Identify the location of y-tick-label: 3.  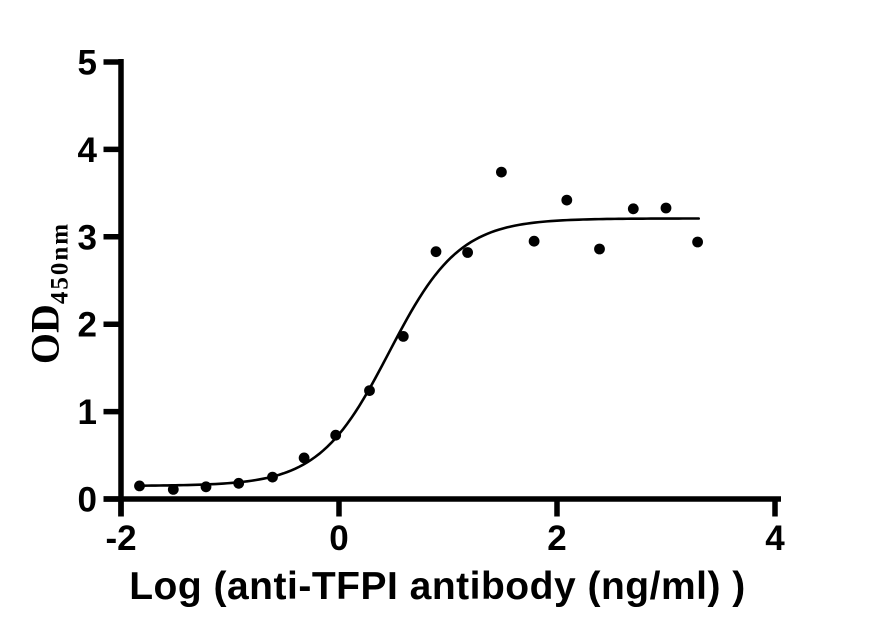
(87, 237).